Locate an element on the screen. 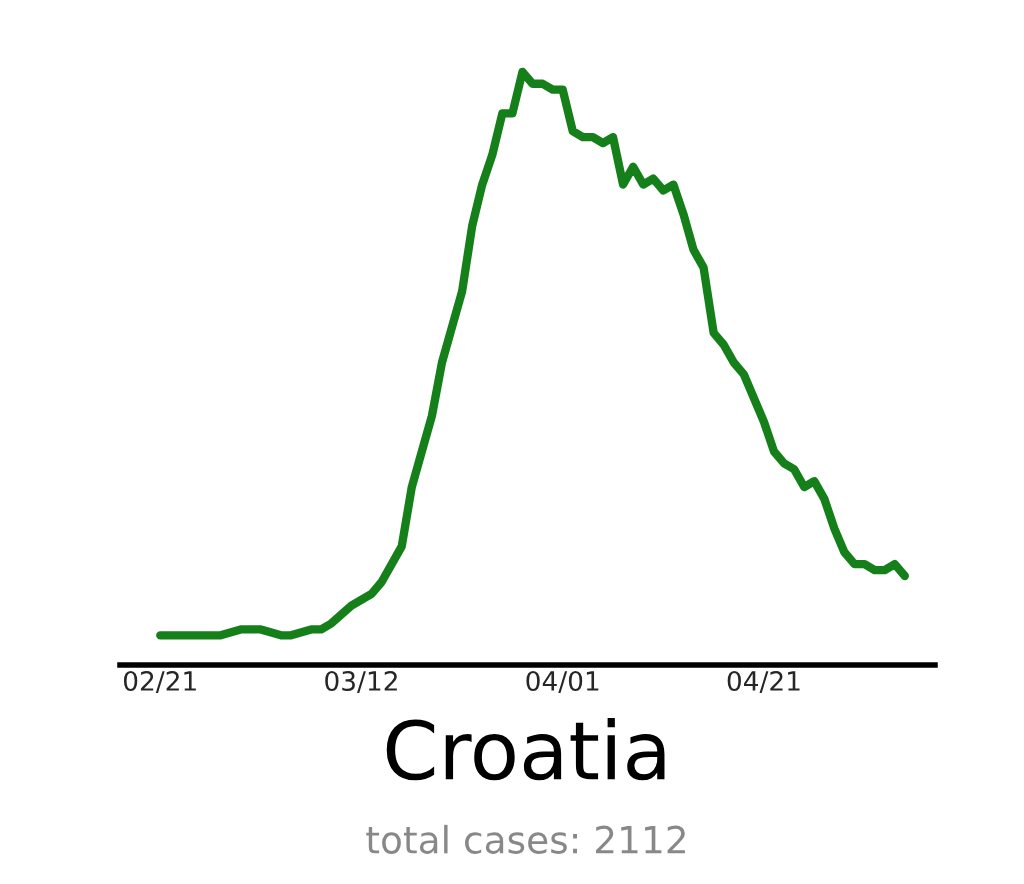 The width and height of the screenshot is (1024, 884). x-tick-label: 03/12 is located at coordinates (361, 682).